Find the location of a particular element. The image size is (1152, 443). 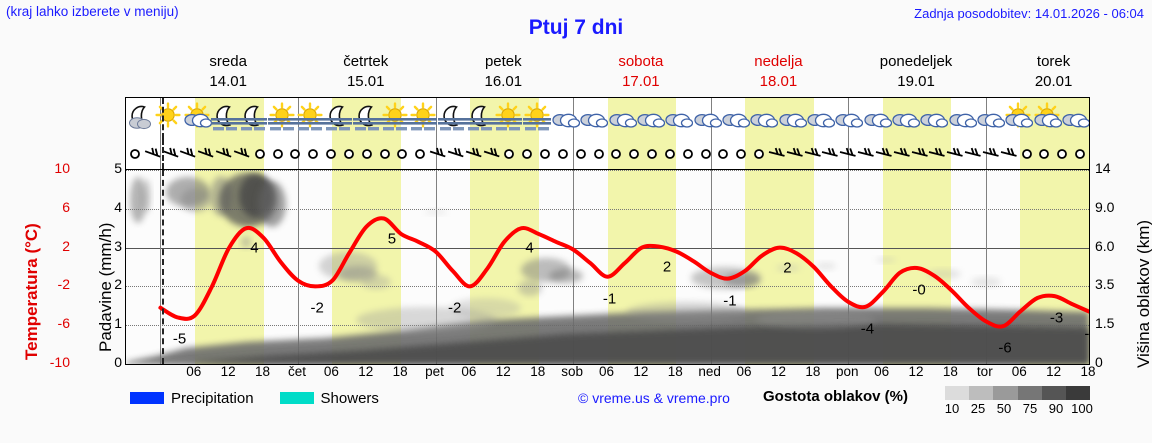

temperature-tick-5: -10 is located at coordinates (59, 362).